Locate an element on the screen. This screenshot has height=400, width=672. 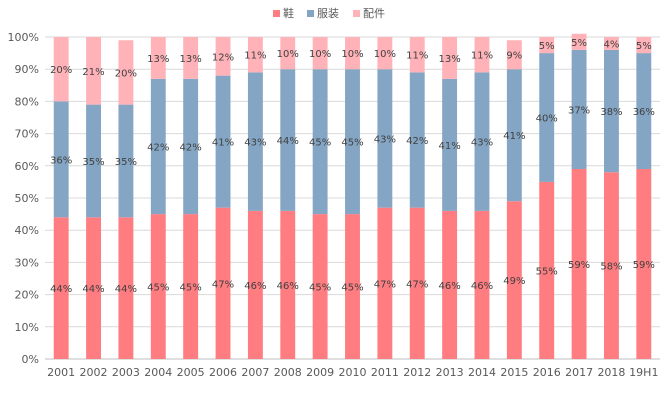
x-tick-label: 2017 is located at coordinates (579, 372).